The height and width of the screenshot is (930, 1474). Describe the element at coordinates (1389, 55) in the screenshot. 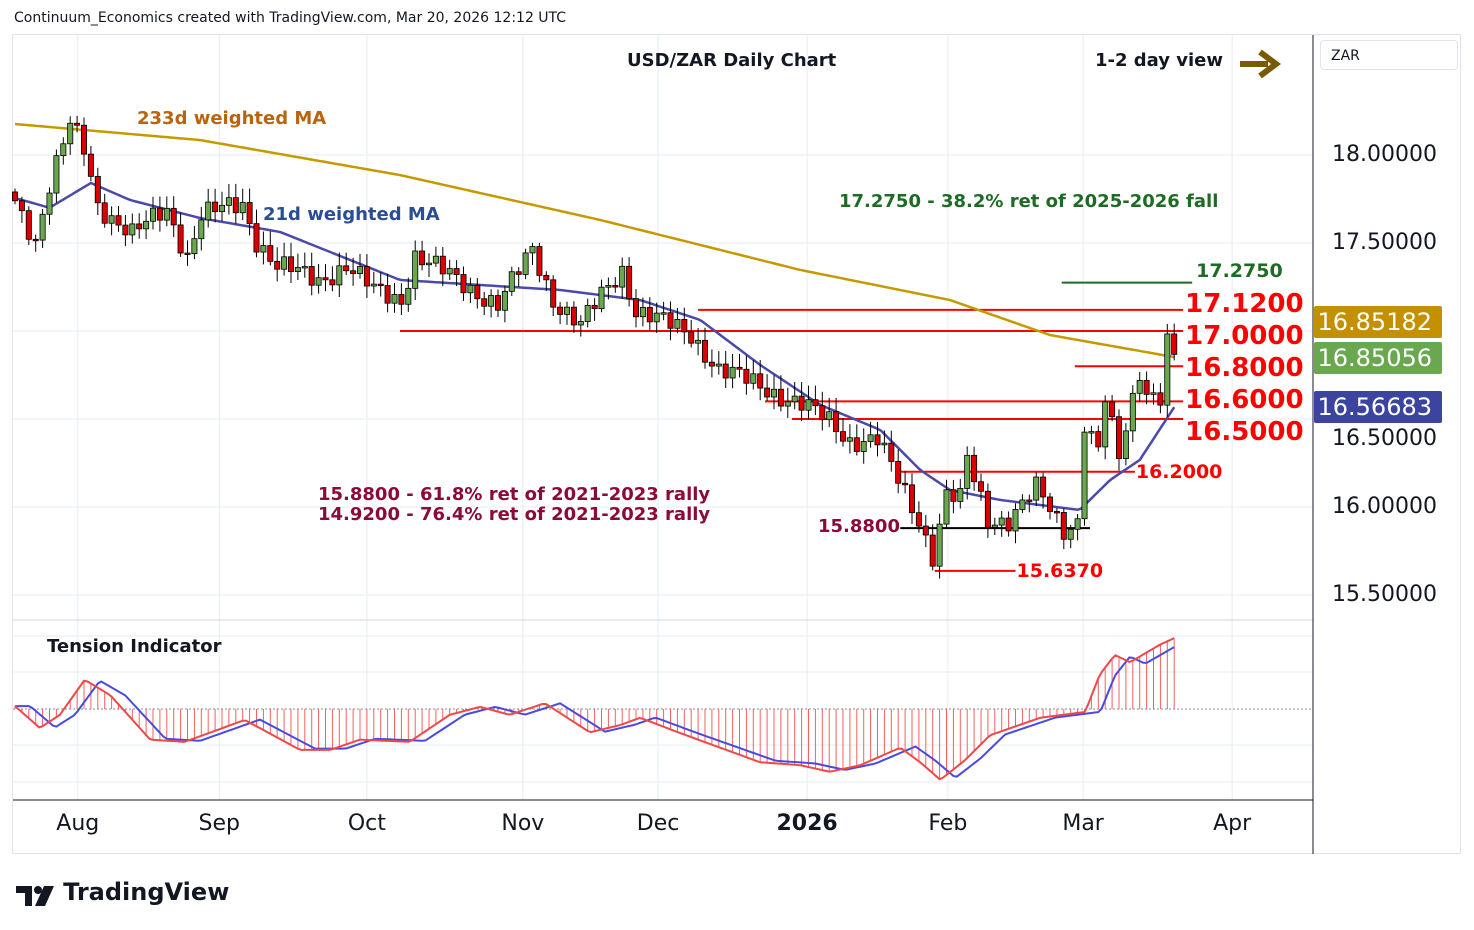

I see `symbol-box: ZAR` at that location.